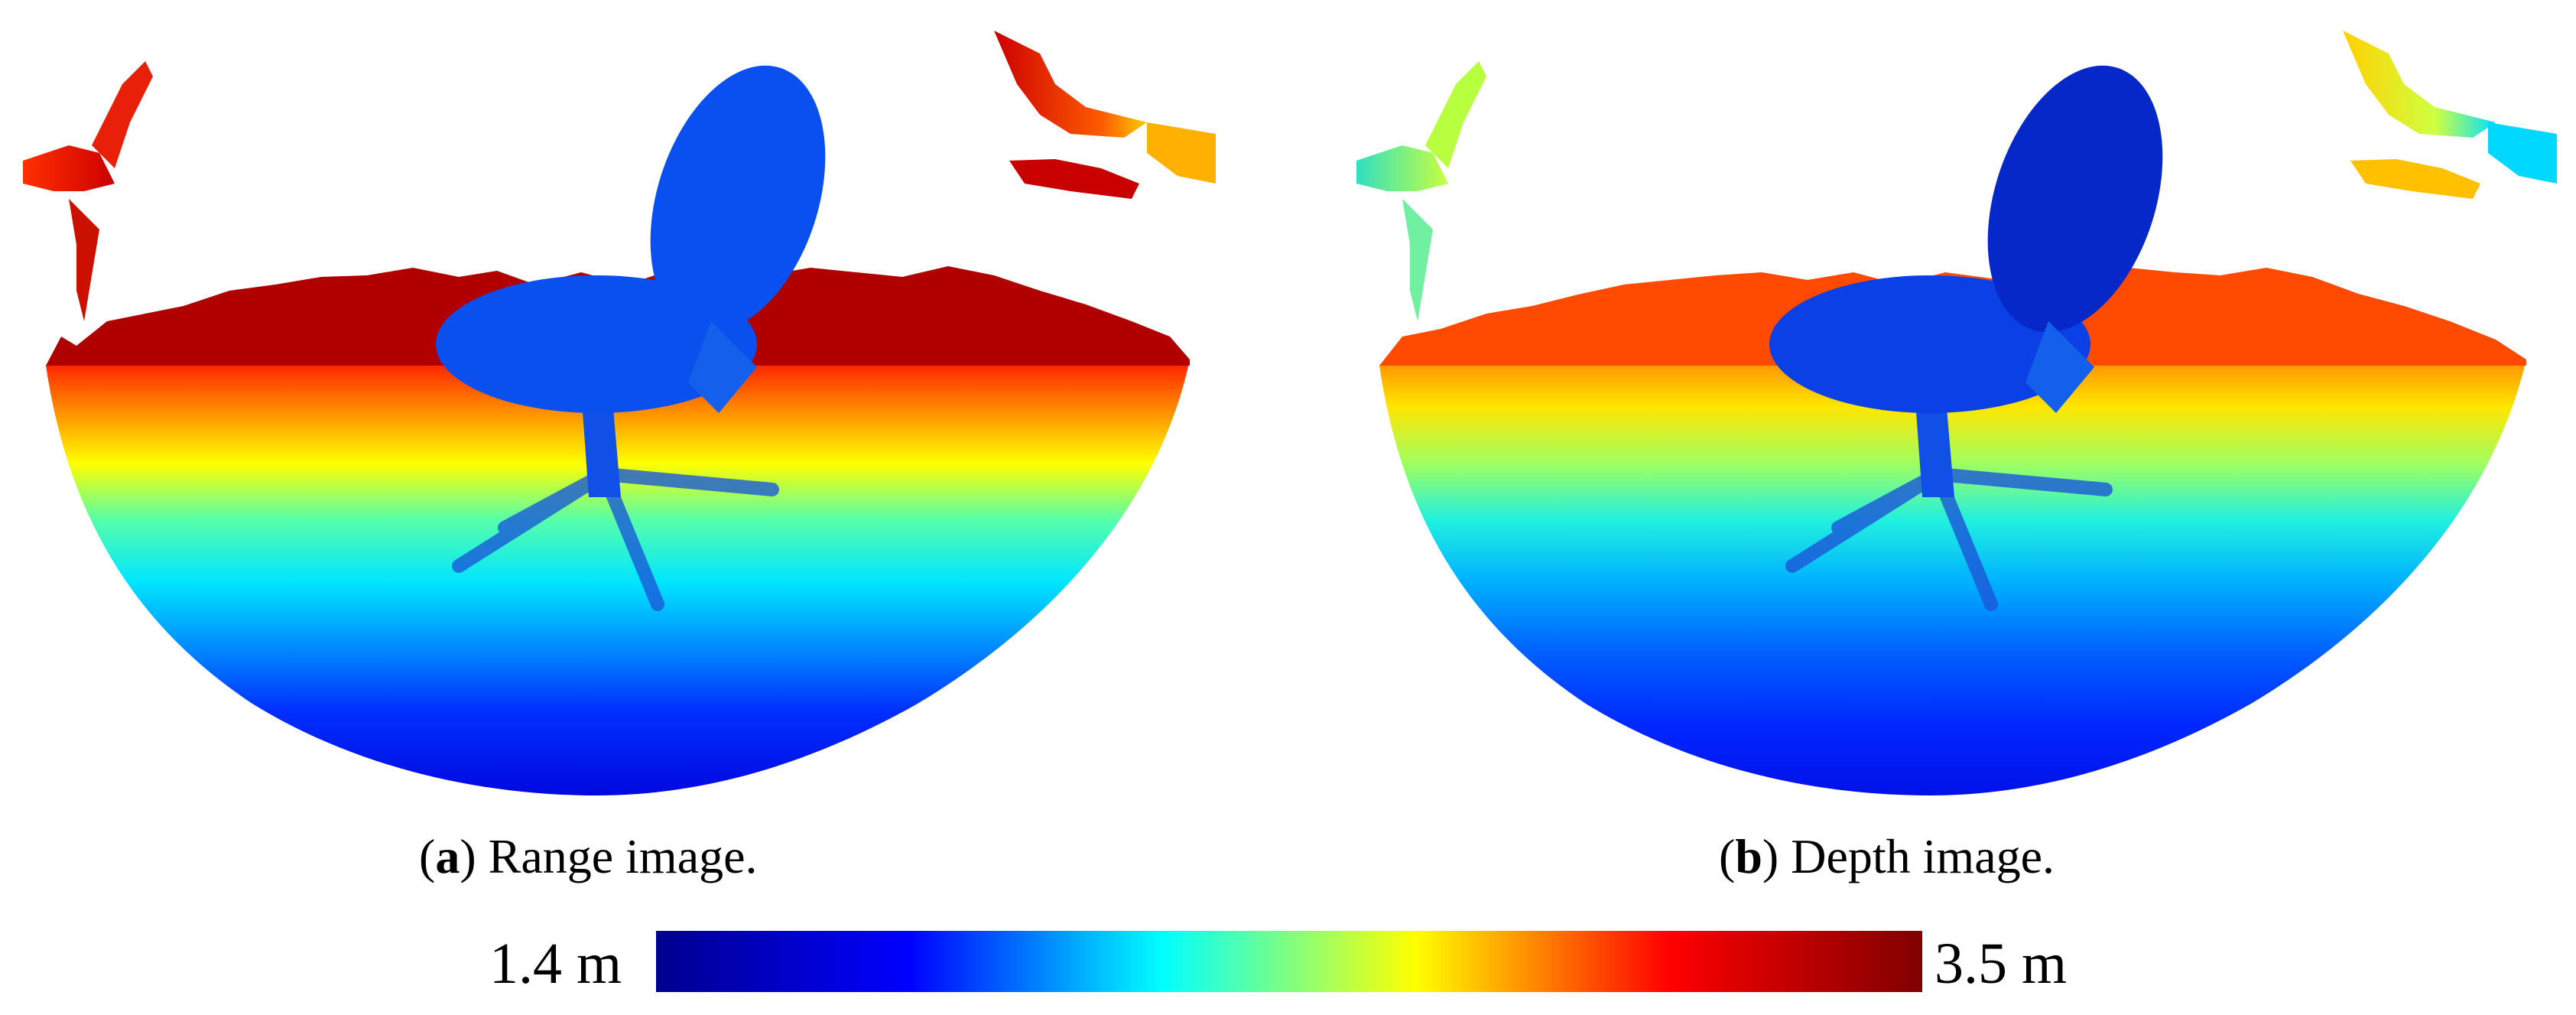 The width and height of the screenshot is (2576, 1015). I want to click on caption-b: (b) Depth image., so click(1887, 856).